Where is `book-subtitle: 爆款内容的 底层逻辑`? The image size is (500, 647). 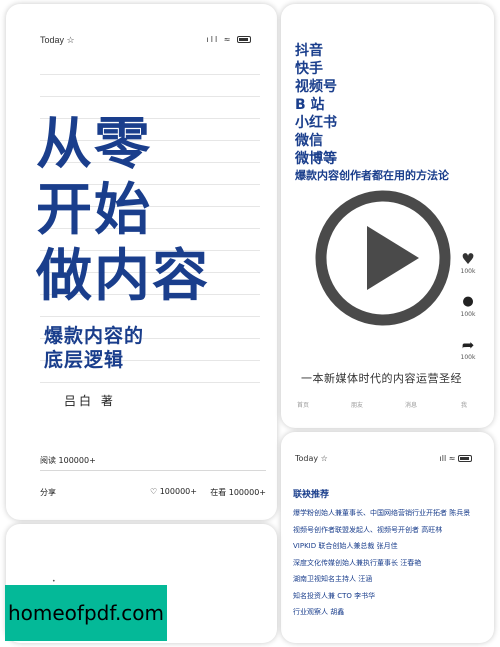
book-subtitle: 爆款内容的 底层逻辑 is located at coordinates (94, 348).